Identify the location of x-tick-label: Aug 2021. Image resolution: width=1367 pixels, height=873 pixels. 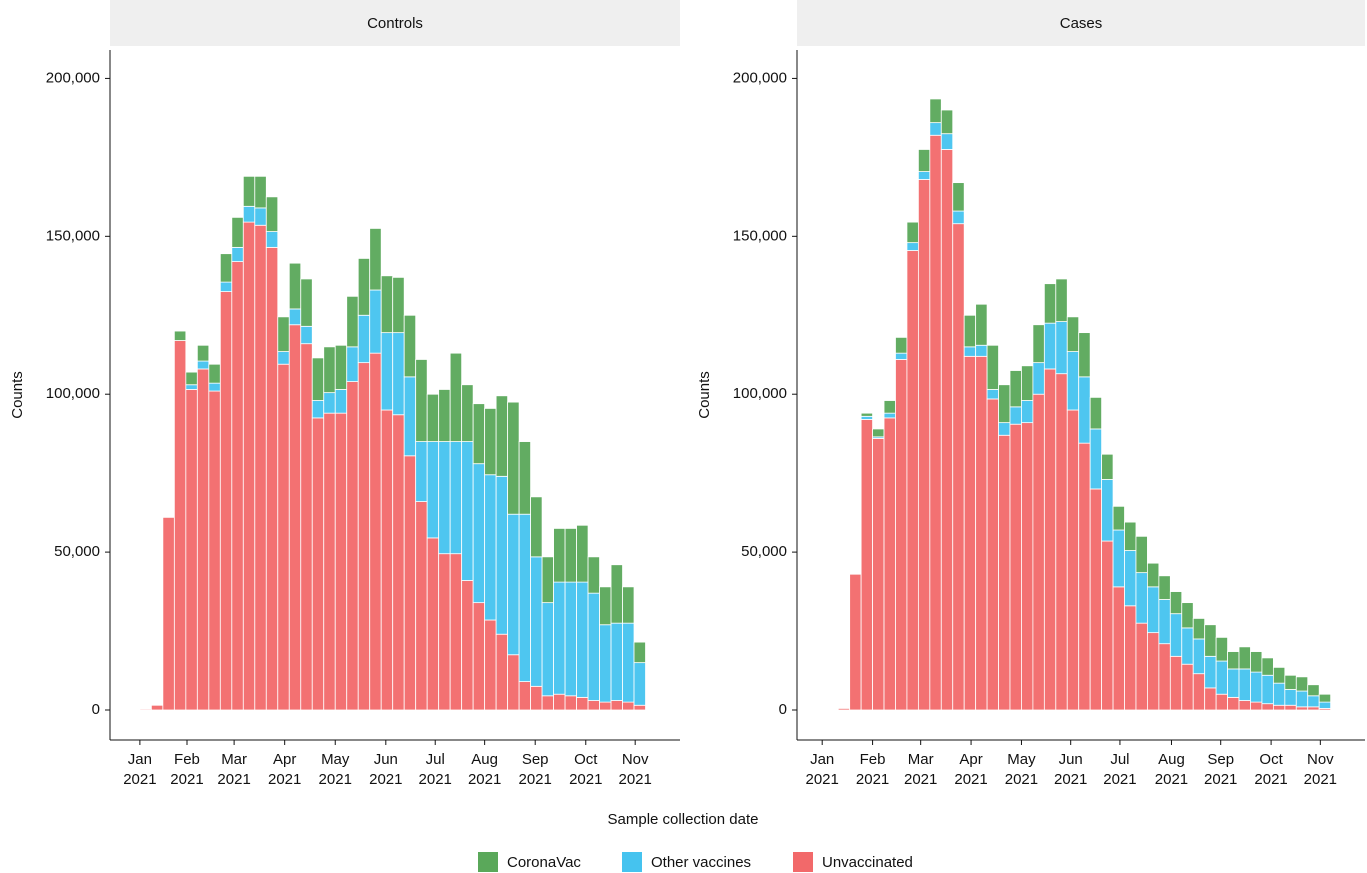
(1171, 769).